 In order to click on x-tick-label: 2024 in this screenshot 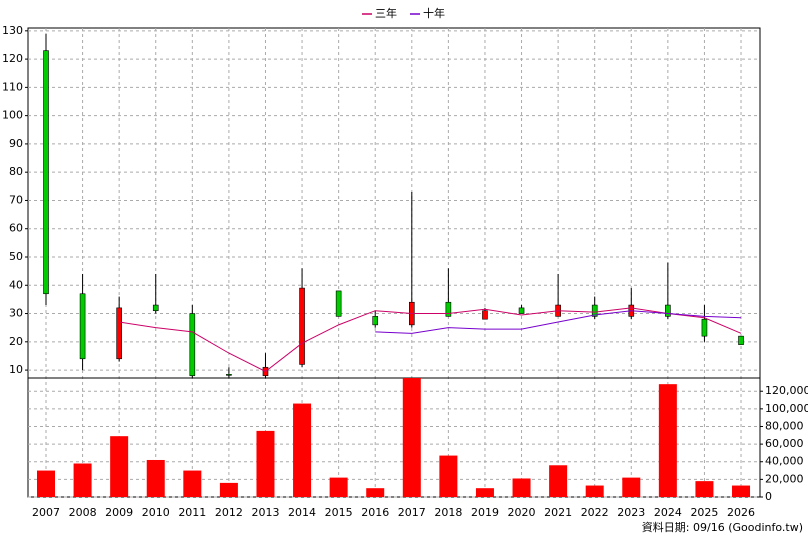, I will do `click(668, 512)`.